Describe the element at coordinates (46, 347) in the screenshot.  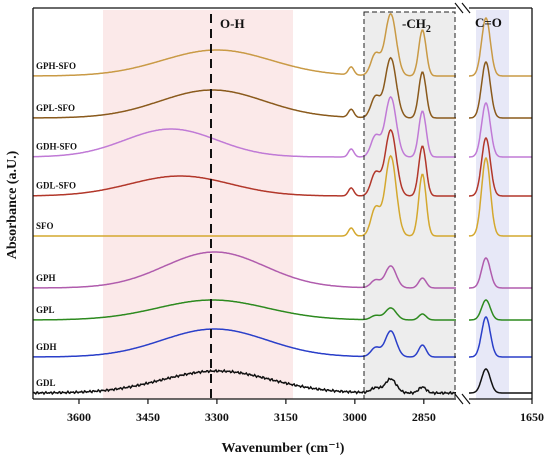
I see `series-label-gdh: GDH` at that location.